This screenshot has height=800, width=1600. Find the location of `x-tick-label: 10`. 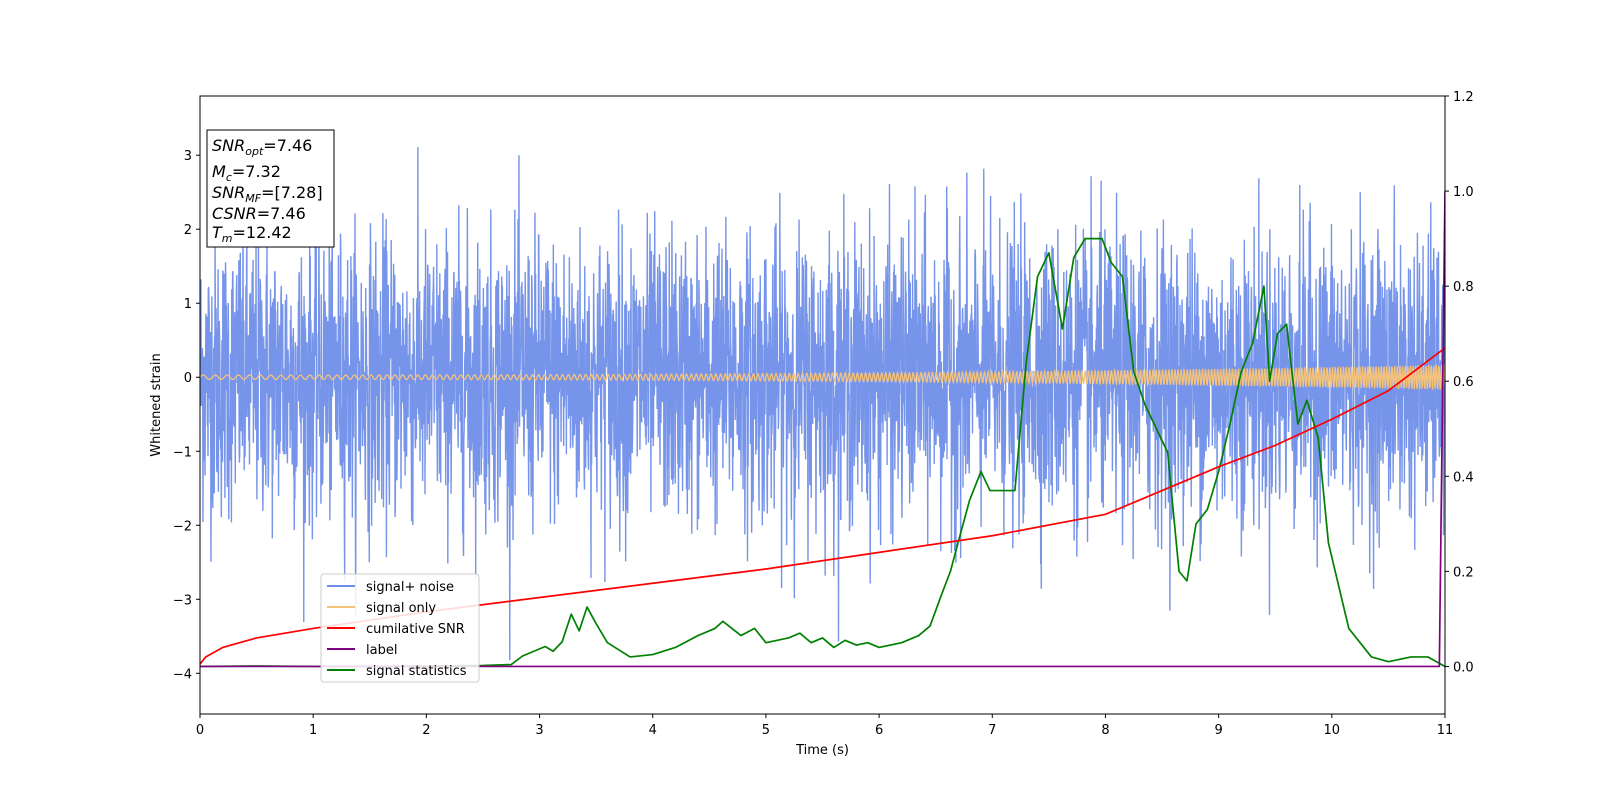

x-tick-label: 10 is located at coordinates (1332, 730).